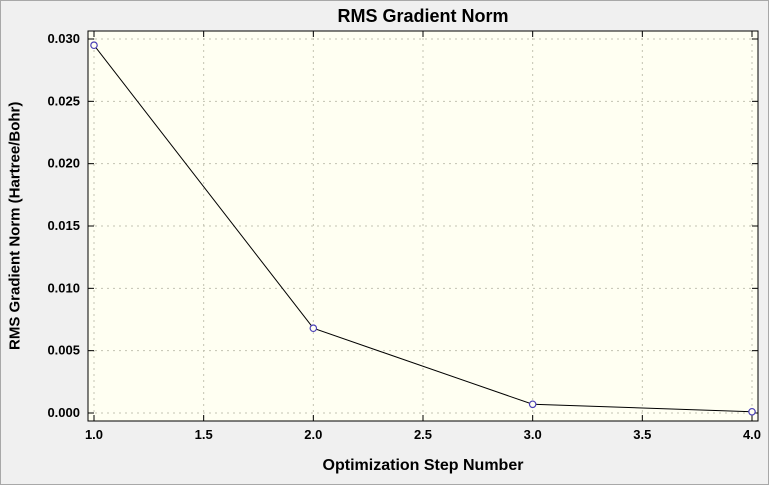 The width and height of the screenshot is (769, 485). What do you see at coordinates (63, 412) in the screenshot?
I see `svg-text: 0.000` at bounding box center [63, 412].